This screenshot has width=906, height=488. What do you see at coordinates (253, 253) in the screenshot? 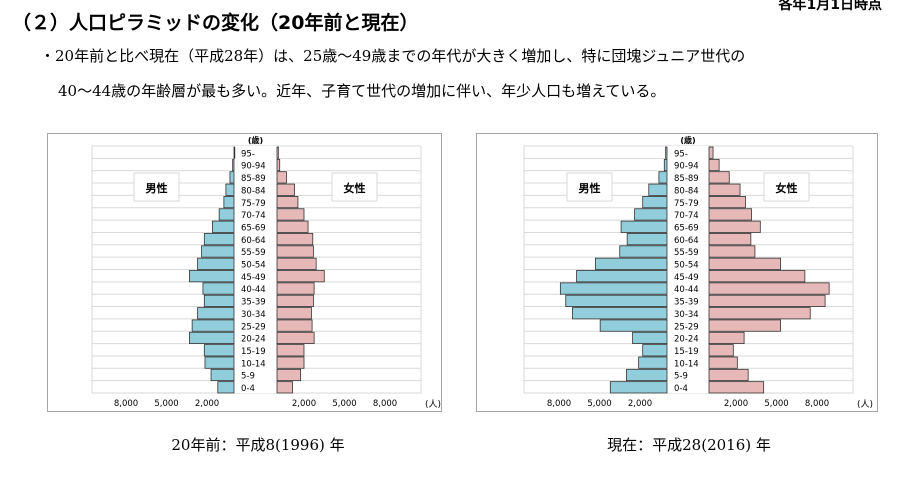
I see `age-label: 55-59` at bounding box center [253, 253].